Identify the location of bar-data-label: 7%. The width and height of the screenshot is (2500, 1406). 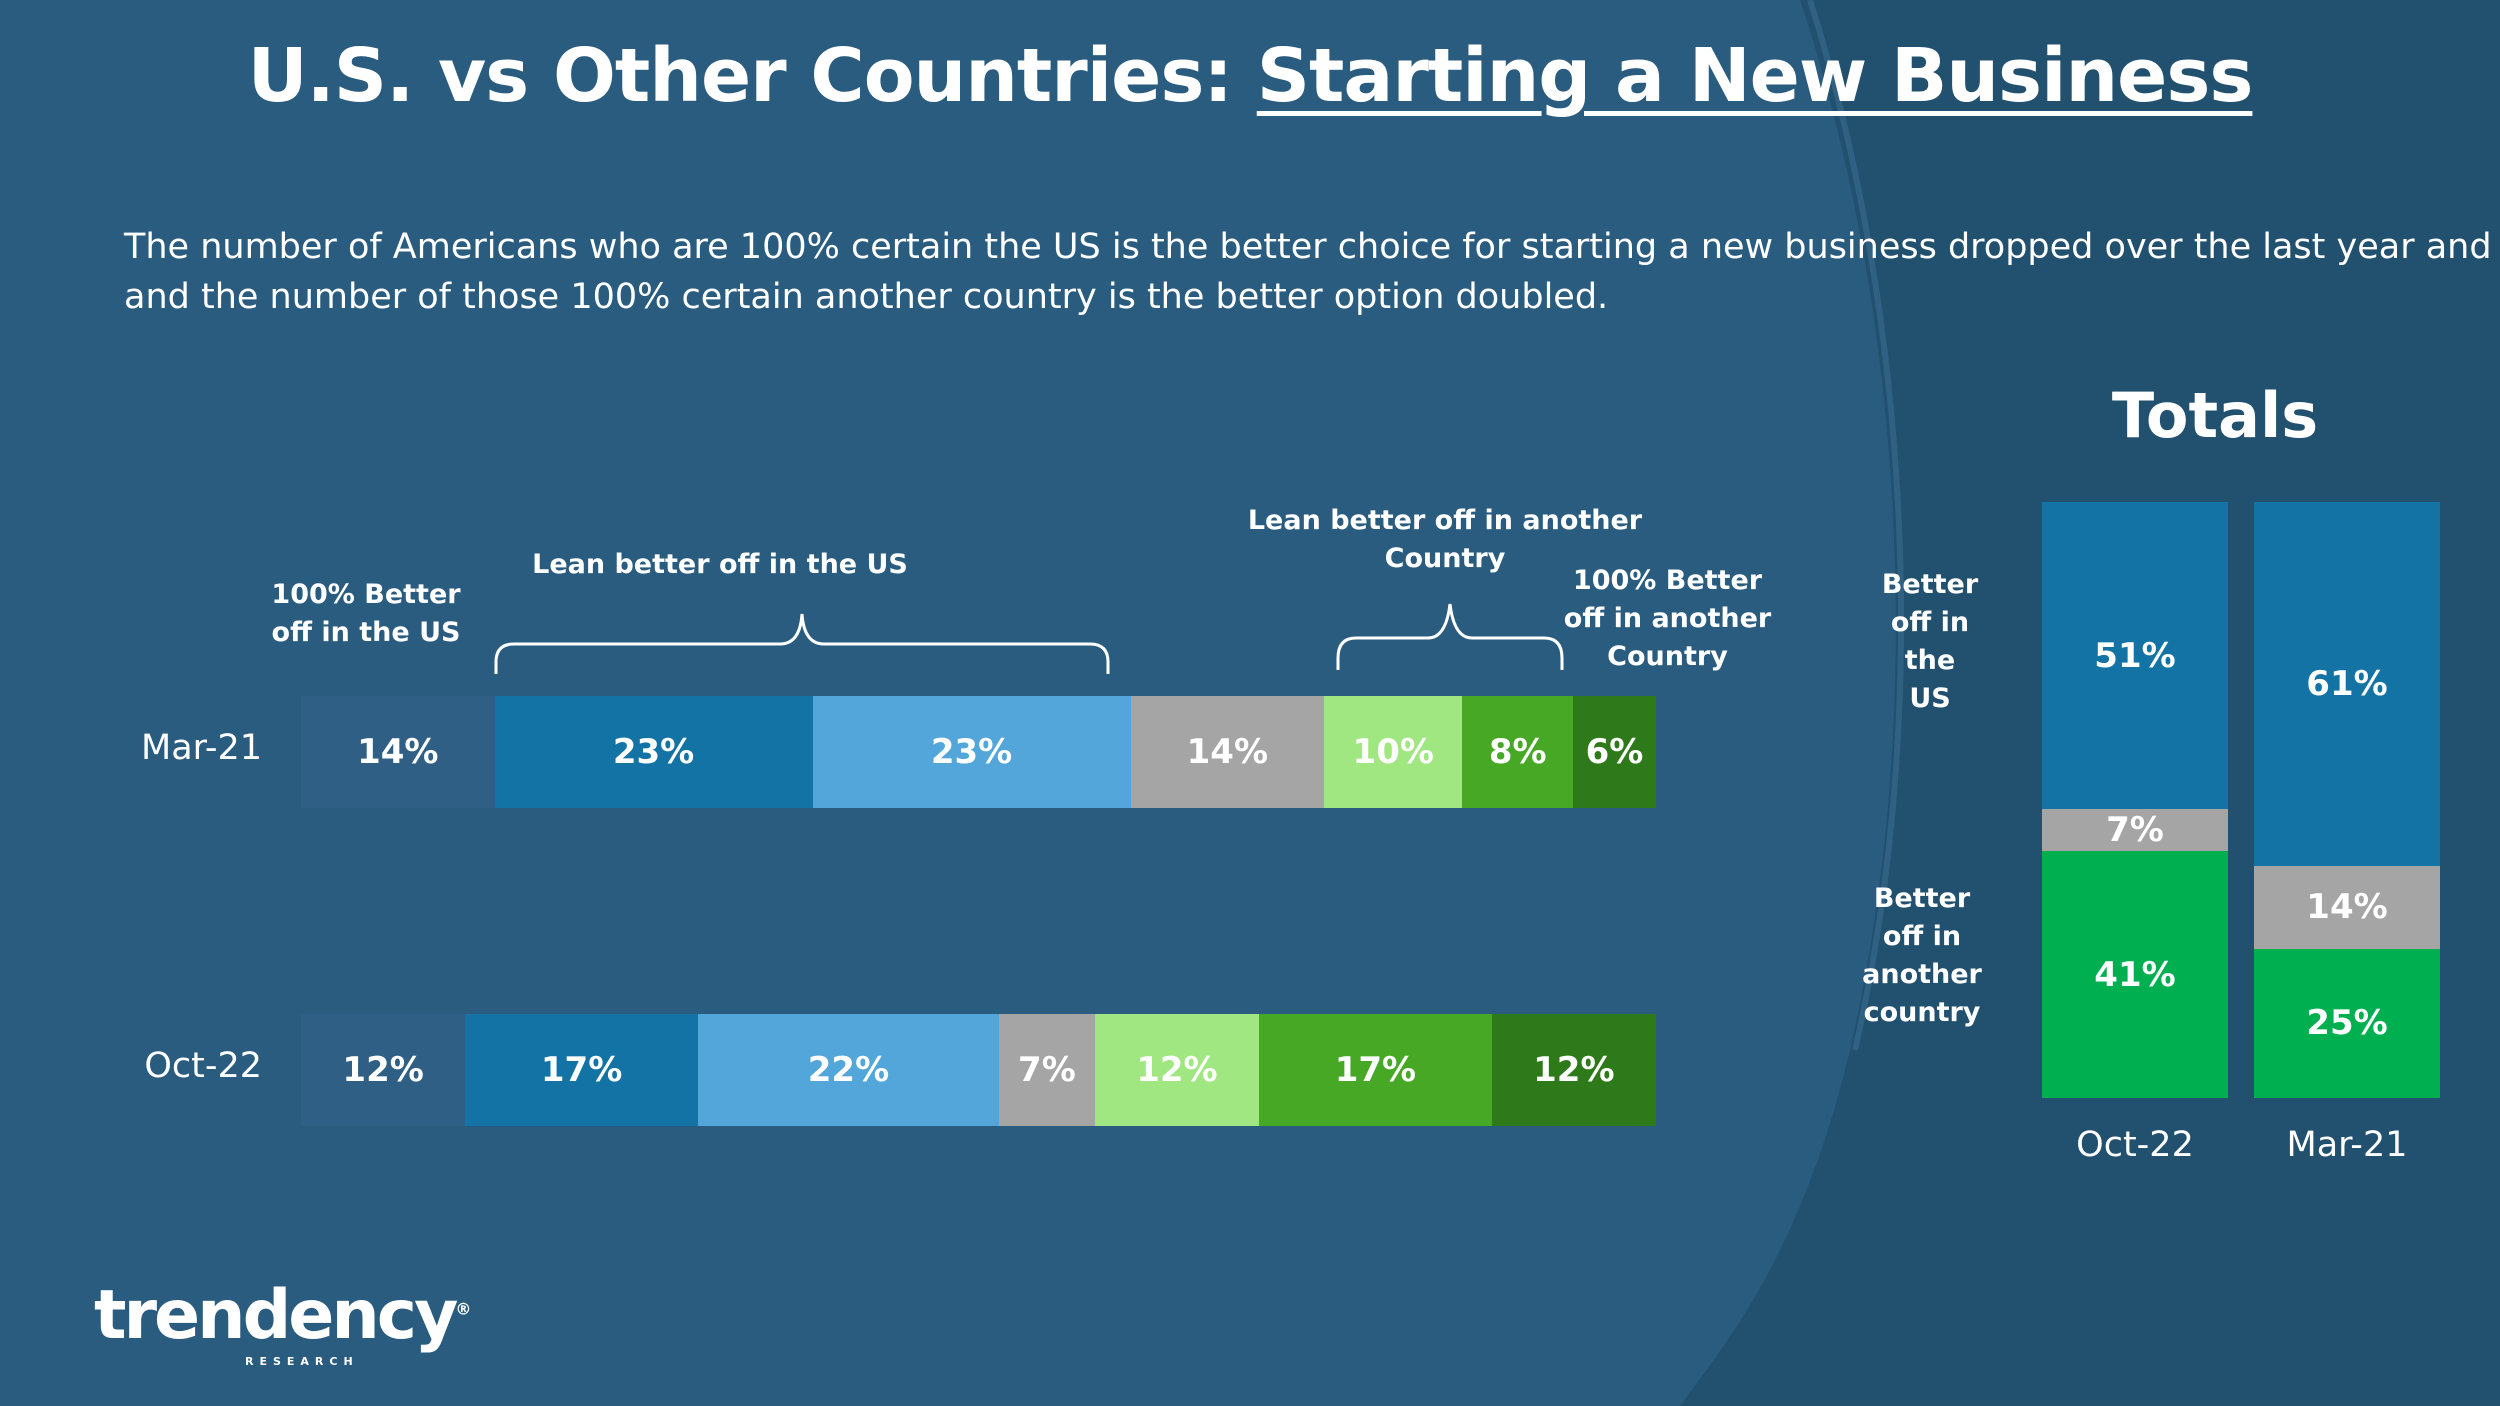
(1047, 1070).